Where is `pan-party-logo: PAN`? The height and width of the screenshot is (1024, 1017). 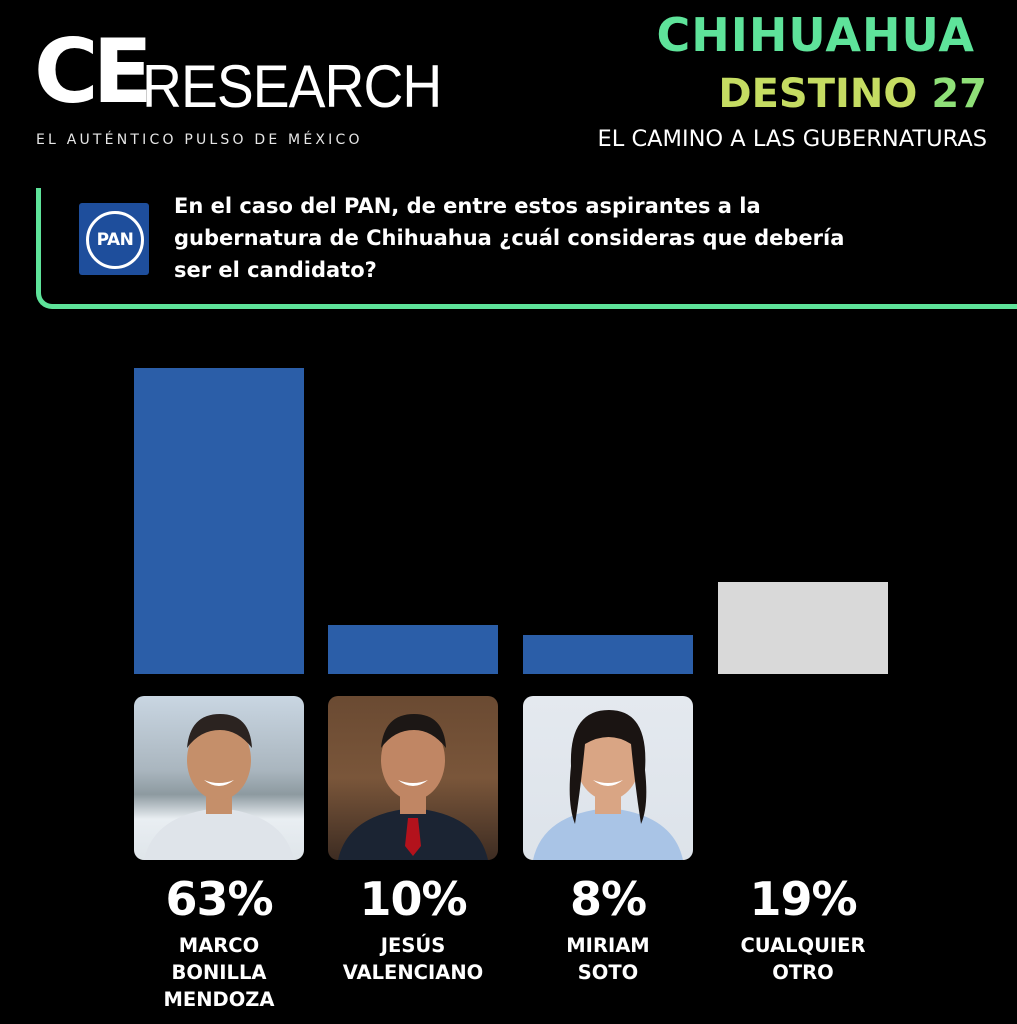 pan-party-logo: PAN is located at coordinates (114, 239).